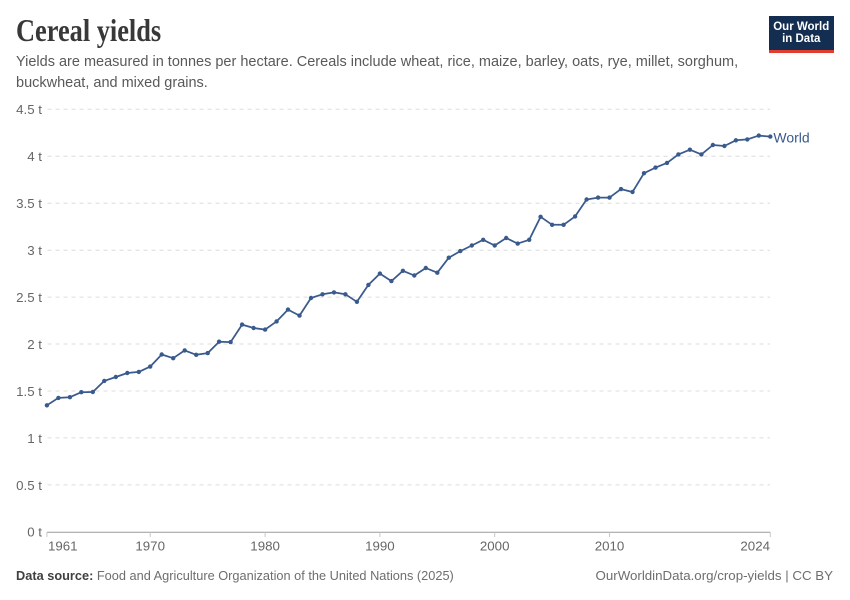 This screenshot has height=600, width=850. I want to click on svg-text: 2 t, so click(34, 344).